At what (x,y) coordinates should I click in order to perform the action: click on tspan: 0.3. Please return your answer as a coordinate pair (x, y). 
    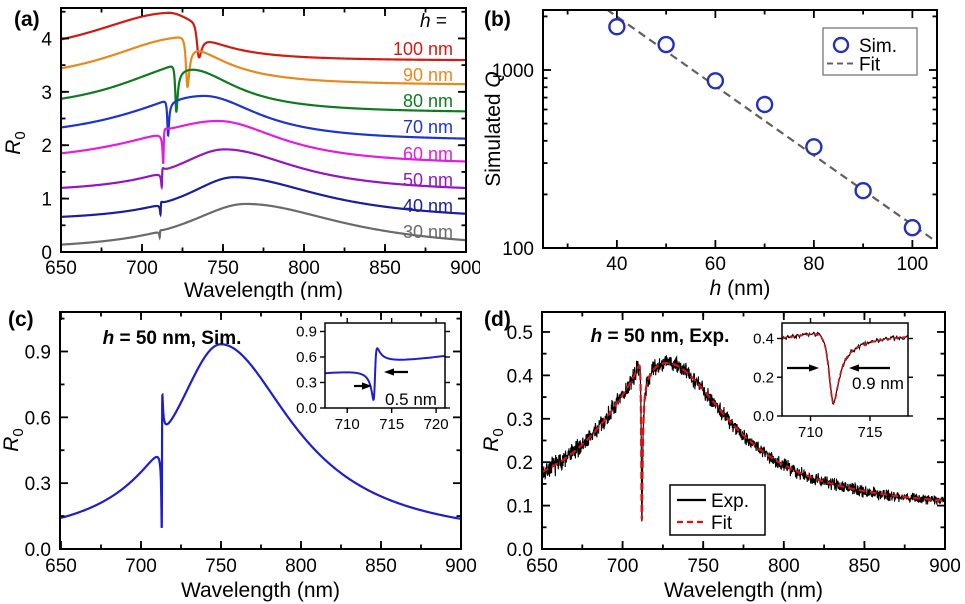
    Looking at the image, I should click on (306, 383).